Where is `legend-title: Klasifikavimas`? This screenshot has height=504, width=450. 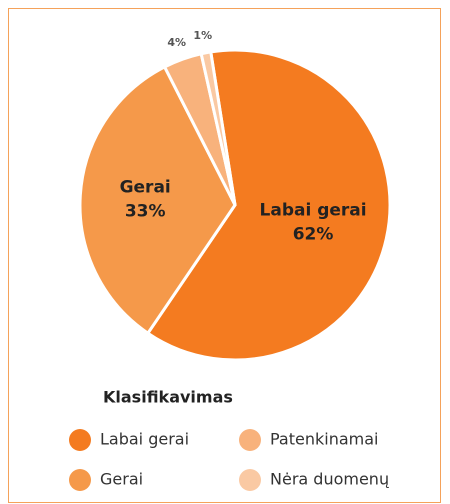
legend-title: Klasifikavimas is located at coordinates (168, 397).